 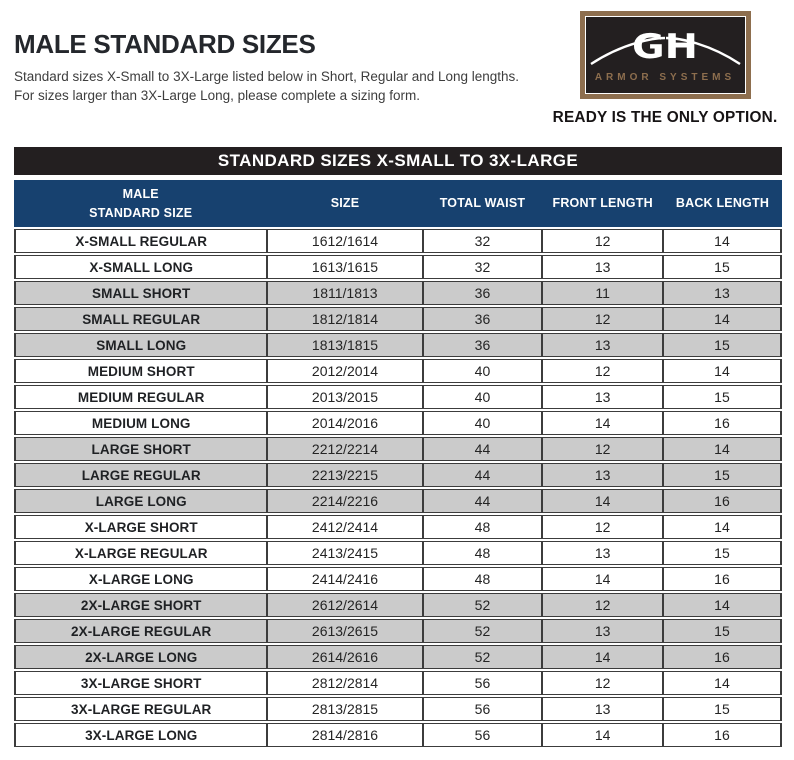 What do you see at coordinates (345, 683) in the screenshot?
I see `cell-size: 2812/2814` at bounding box center [345, 683].